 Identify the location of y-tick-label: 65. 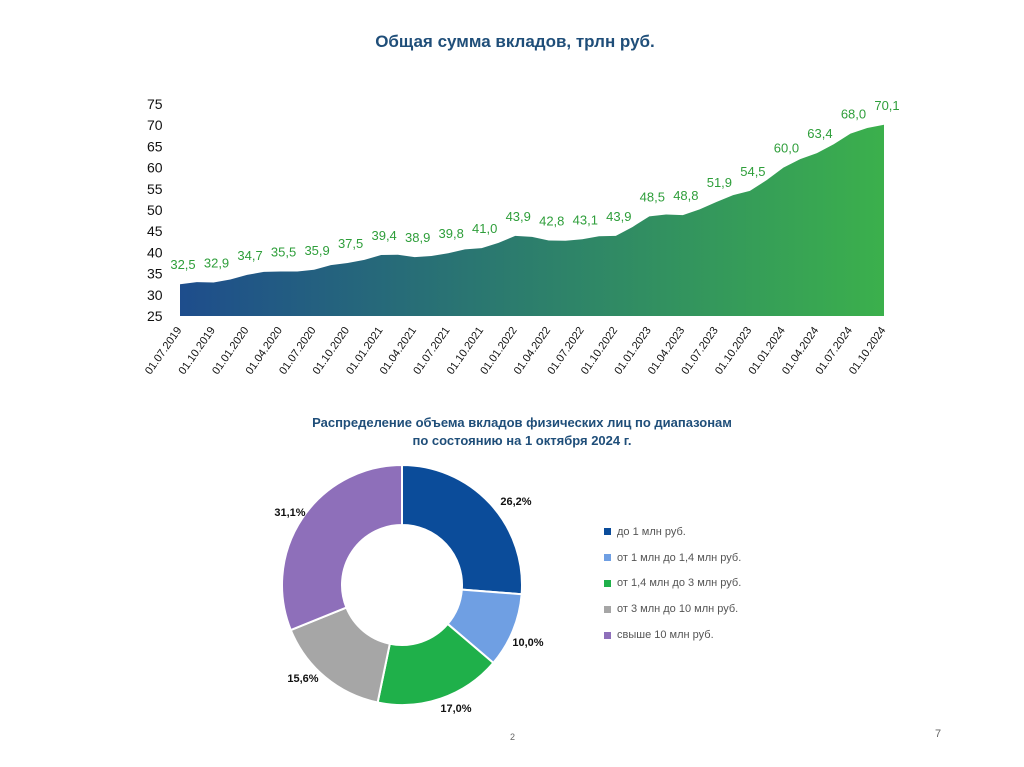
(155, 146).